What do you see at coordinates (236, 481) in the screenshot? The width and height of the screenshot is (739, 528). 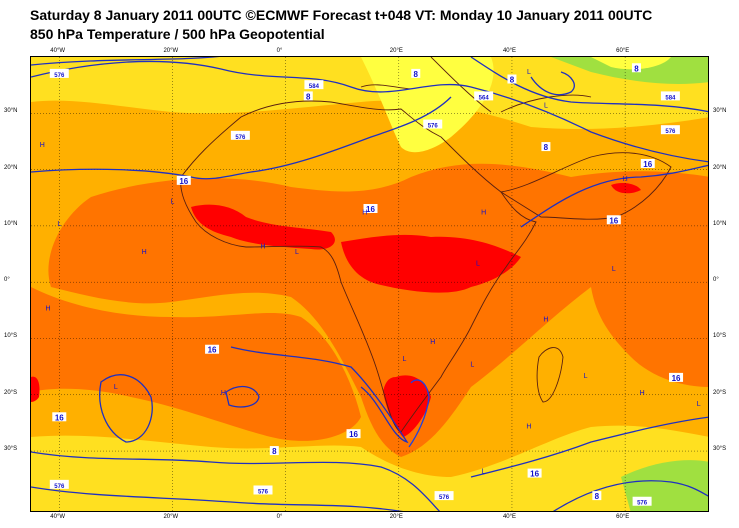 I see `geopotential-576-south` at bounding box center [236, 481].